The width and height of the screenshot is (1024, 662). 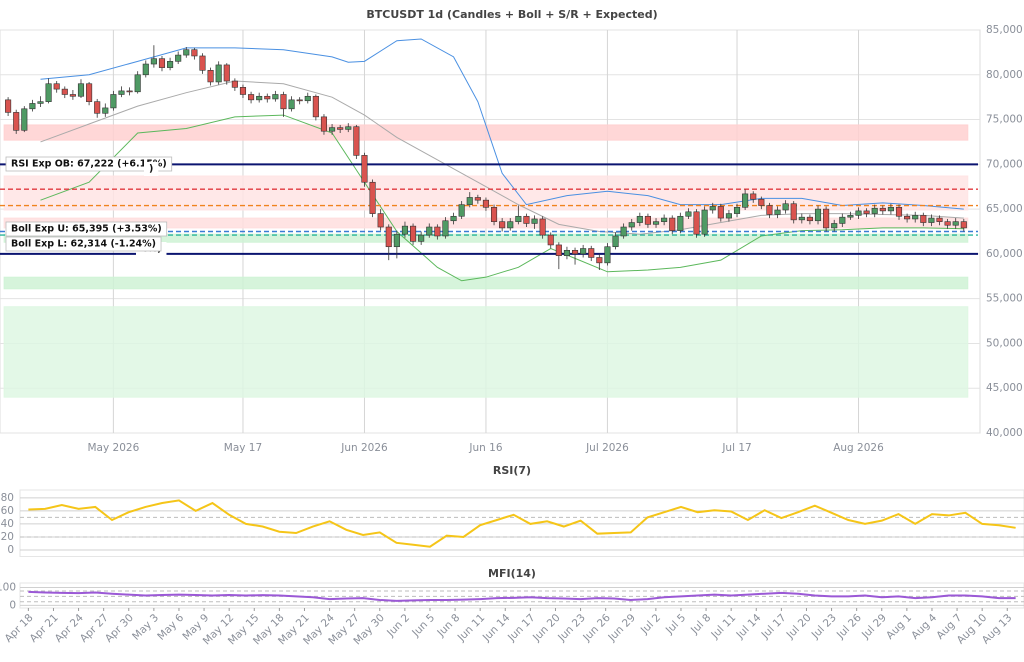 What do you see at coordinates (607, 448) in the screenshot?
I see `x-tick-label: Jul 2026` at bounding box center [607, 448].